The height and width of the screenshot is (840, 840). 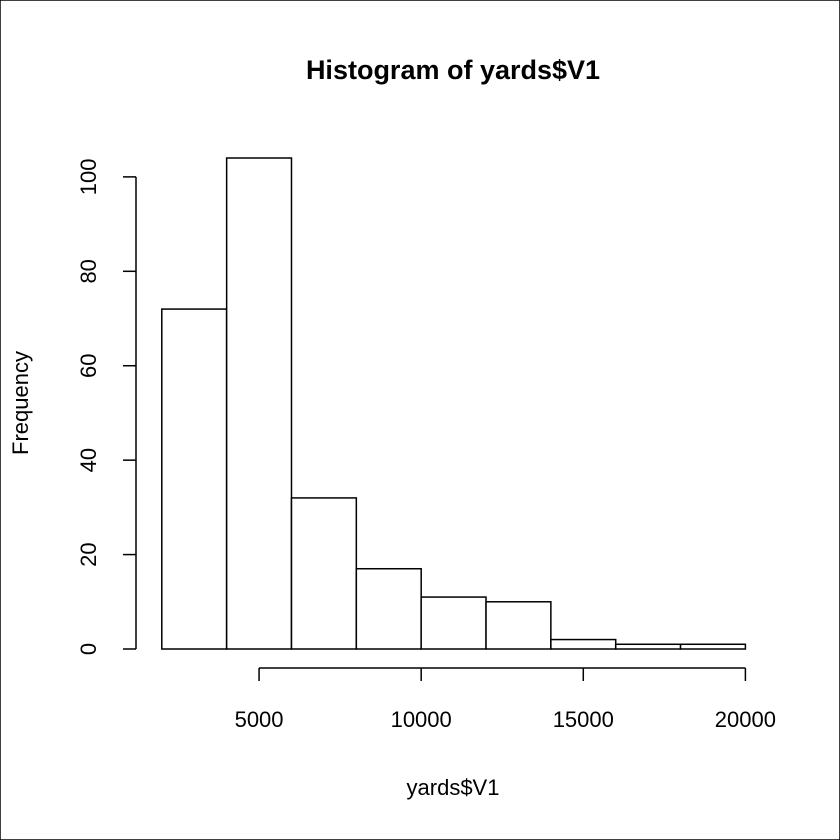 I want to click on x-tick-label: 20000, so click(x=745, y=719).